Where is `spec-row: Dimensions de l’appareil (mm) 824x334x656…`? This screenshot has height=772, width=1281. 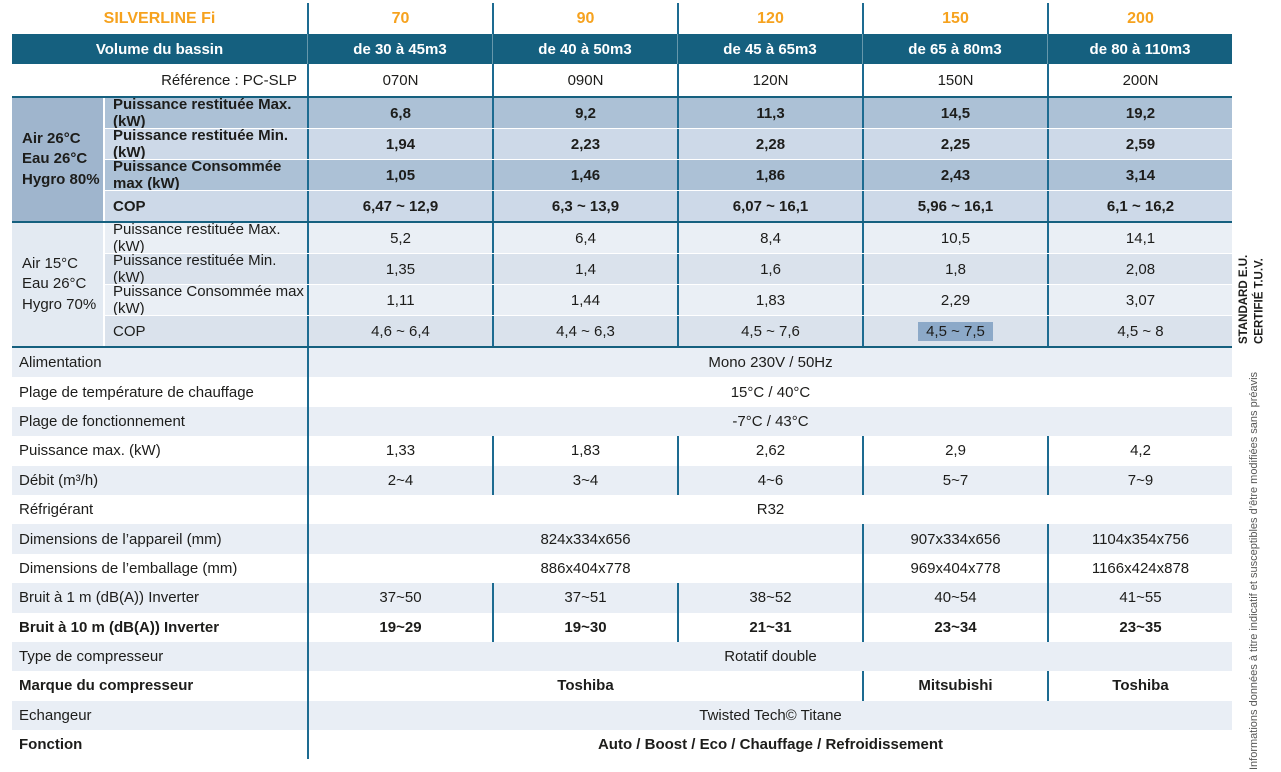 spec-row: Dimensions de l’appareil (mm) 824x334x656… is located at coordinates (622, 539).